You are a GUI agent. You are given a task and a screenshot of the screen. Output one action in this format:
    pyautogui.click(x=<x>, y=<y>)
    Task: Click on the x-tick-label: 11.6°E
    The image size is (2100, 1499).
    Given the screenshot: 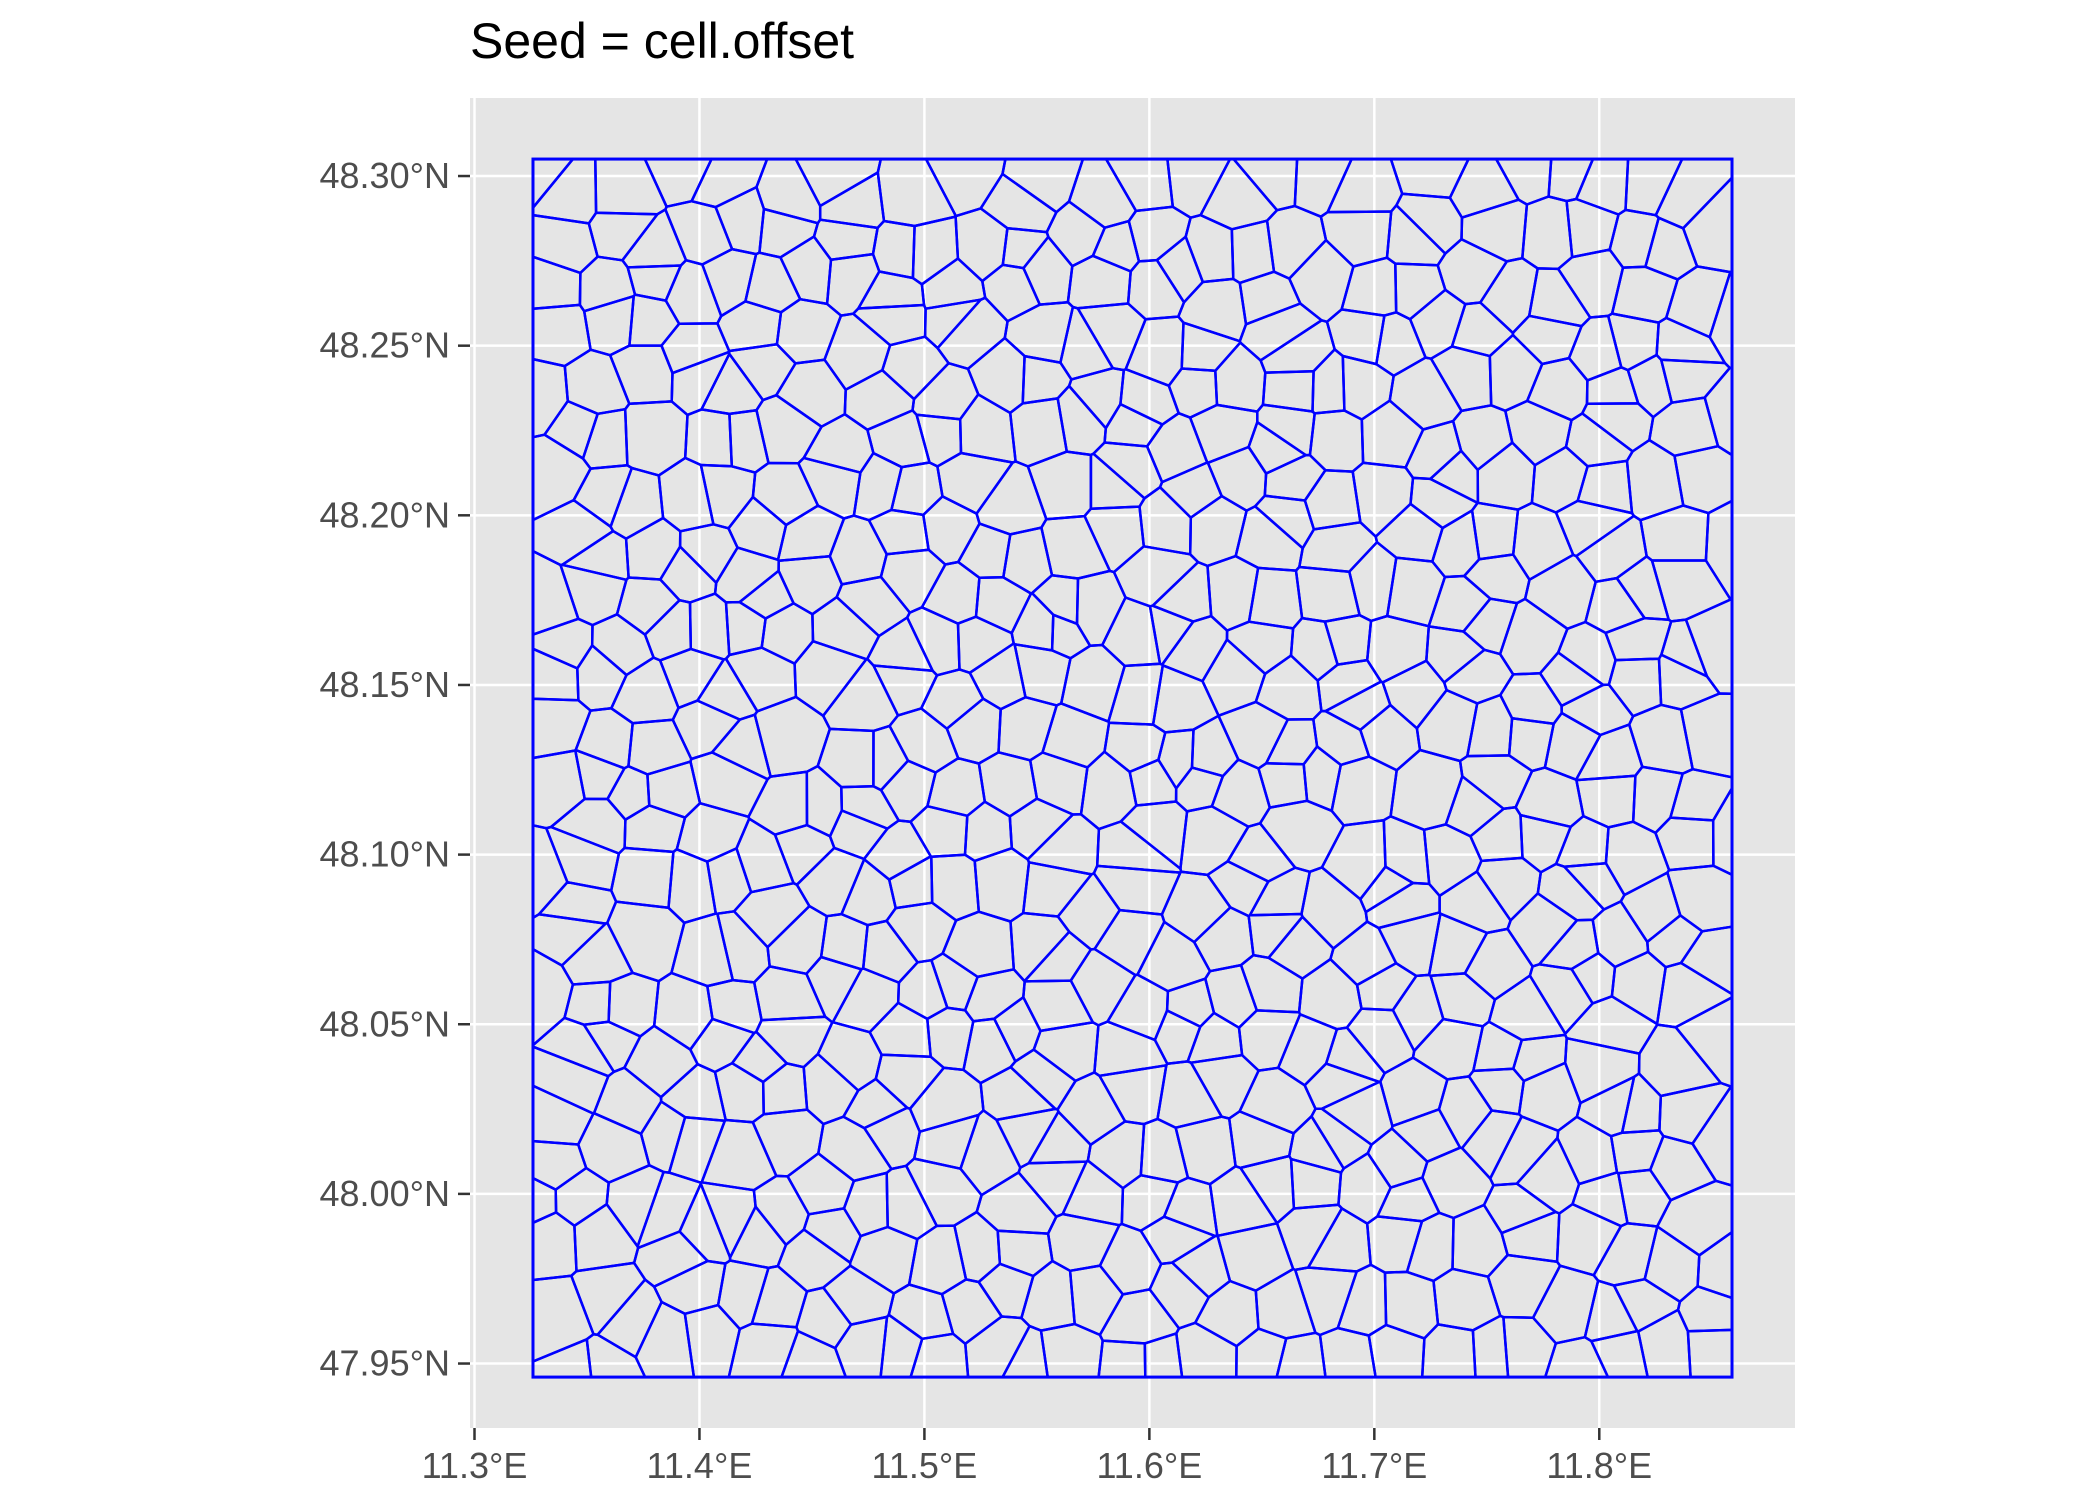 What is the action you would take?
    pyautogui.click(x=1149, y=1465)
    